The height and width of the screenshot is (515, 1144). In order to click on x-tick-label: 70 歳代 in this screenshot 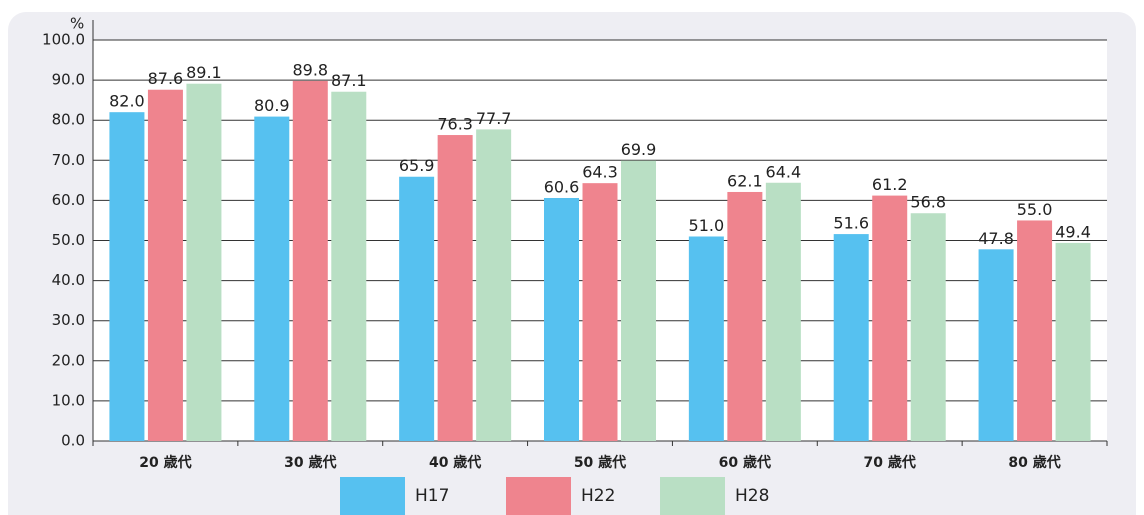, I will do `click(890, 462)`.